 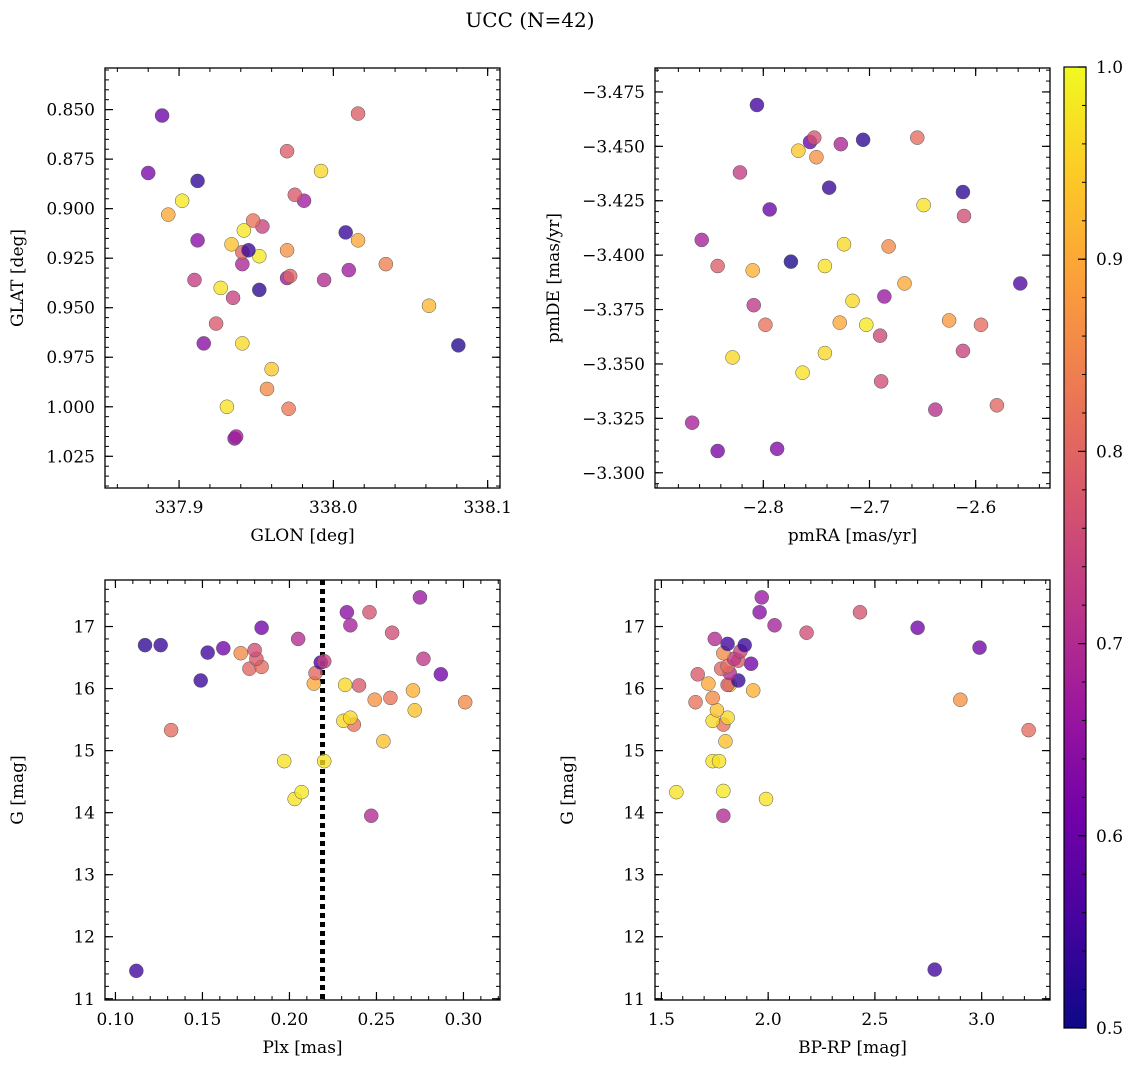 What do you see at coordinates (634, 814) in the screenshot?
I see `y-tick-label: 14` at bounding box center [634, 814].